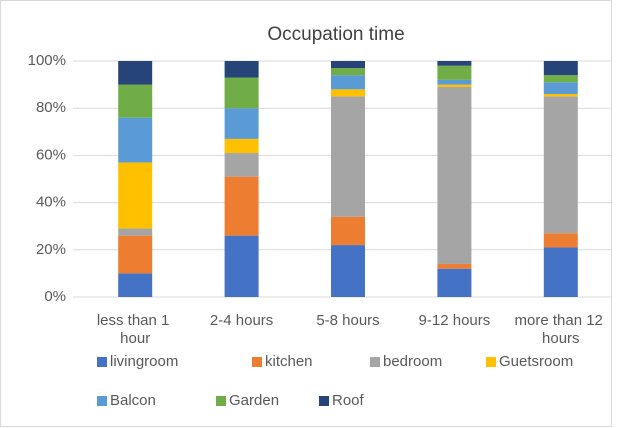  What do you see at coordinates (133, 400) in the screenshot?
I see `legend-label: Balcon` at bounding box center [133, 400].